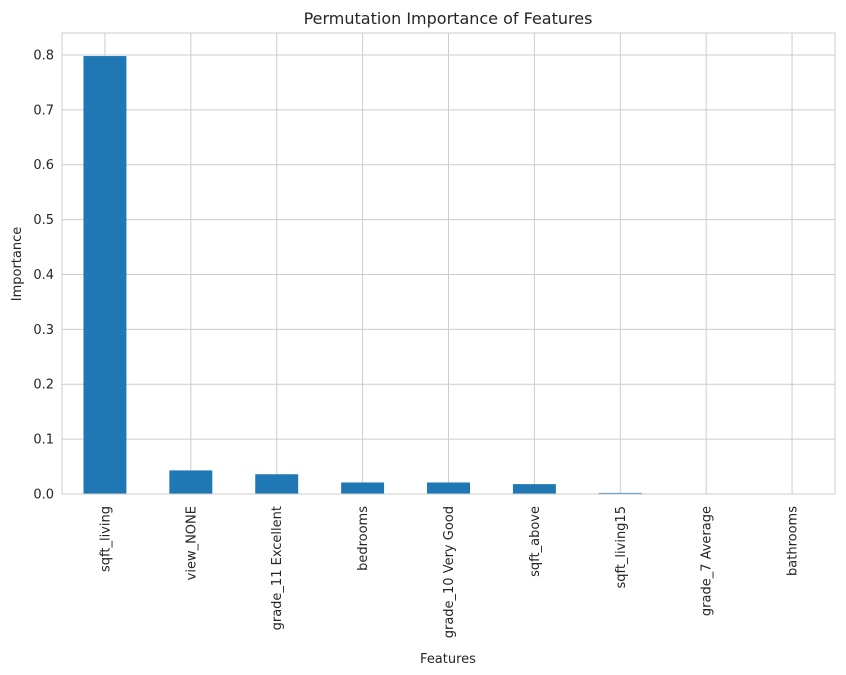 The height and width of the screenshot is (675, 846). Describe the element at coordinates (43, 495) in the screenshot. I see `y-tick-label: 0.0` at that location.